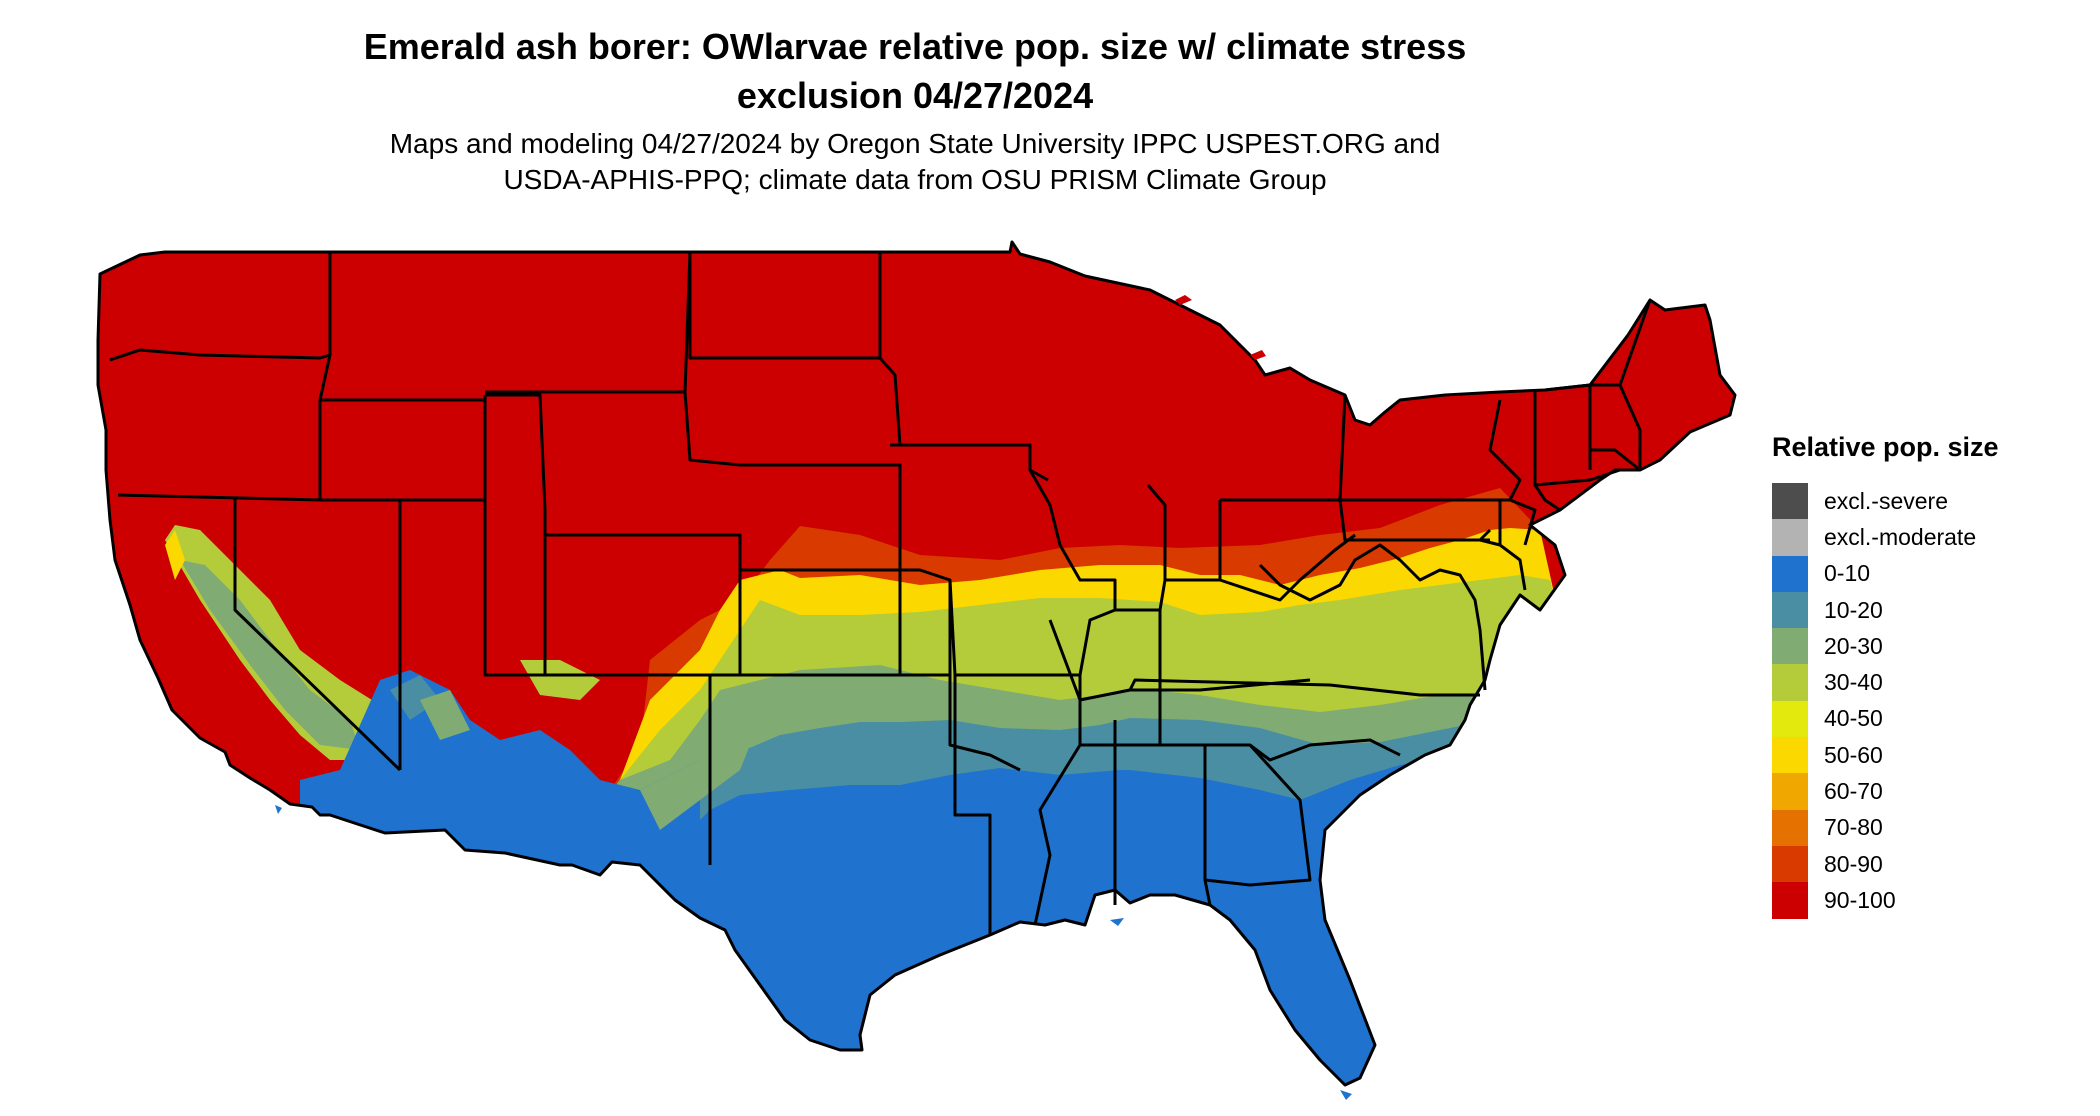  I want to click on legend-item: 80-90, so click(1885, 864).